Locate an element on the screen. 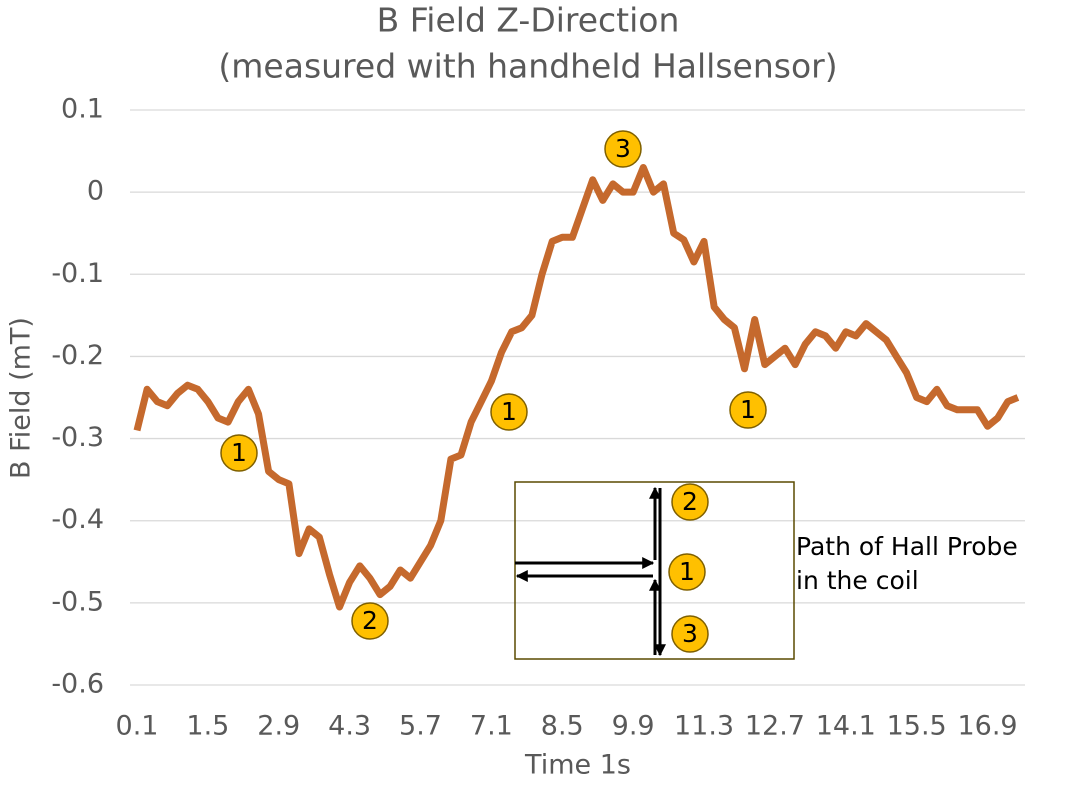  x-tick-label: 0.1 is located at coordinates (137, 726).